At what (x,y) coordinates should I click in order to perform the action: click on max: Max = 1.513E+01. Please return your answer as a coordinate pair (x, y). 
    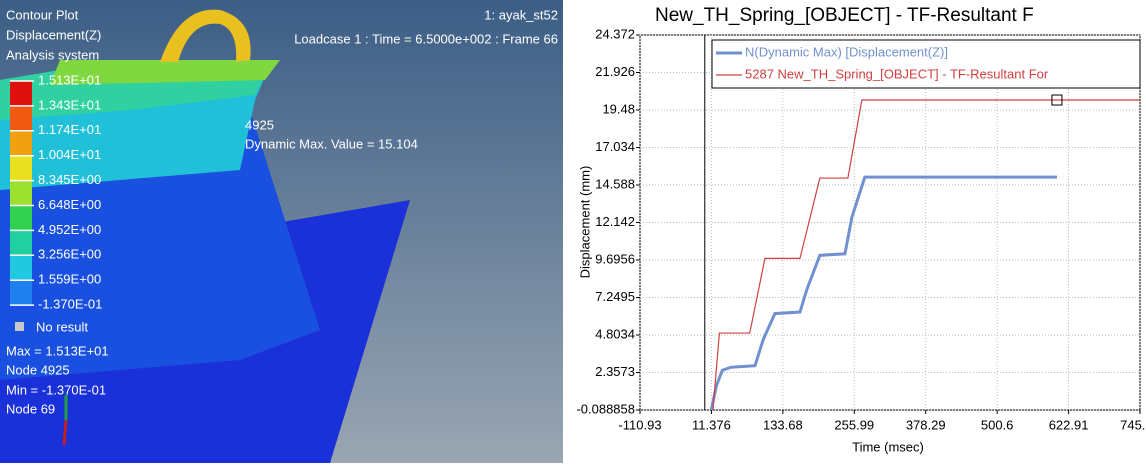
    Looking at the image, I should click on (57, 350).